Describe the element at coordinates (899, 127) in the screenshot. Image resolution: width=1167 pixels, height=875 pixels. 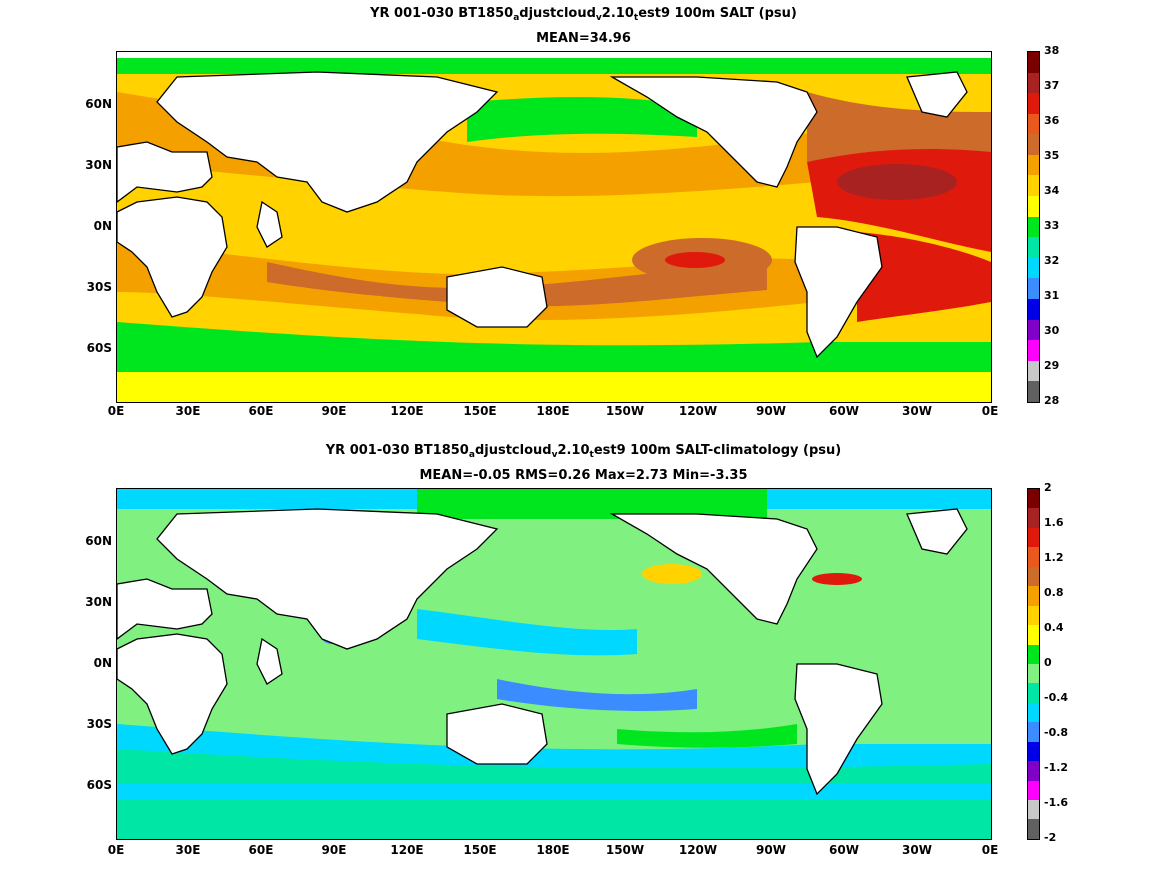
I see `p1-natl-north` at that location.